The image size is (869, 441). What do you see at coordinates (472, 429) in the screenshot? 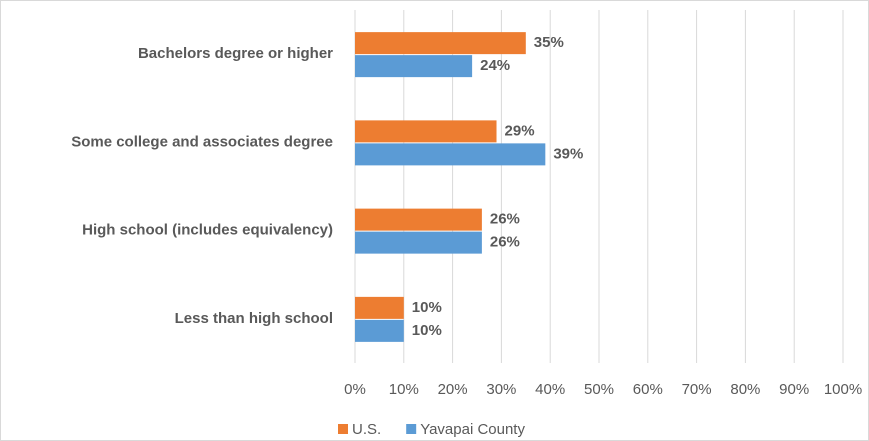
I see `legend-label: Yavapai County` at bounding box center [472, 429].